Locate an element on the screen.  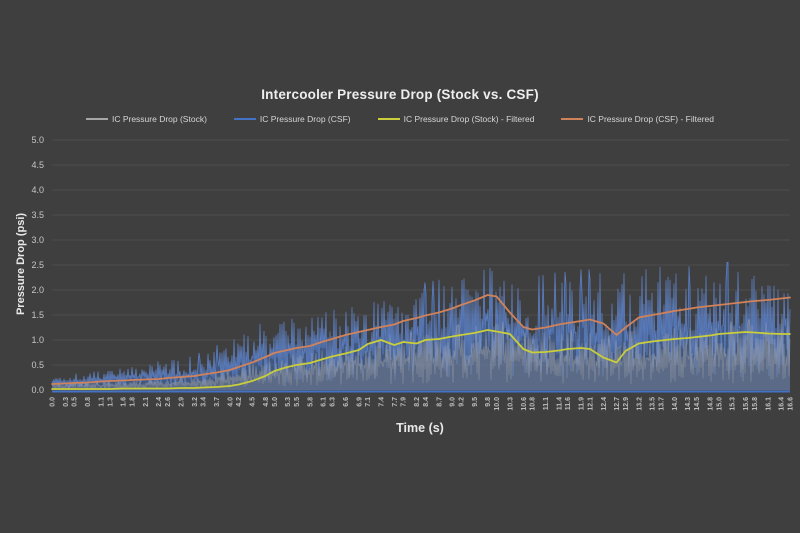
x-tick-label: 12.4 is located at coordinates (604, 404).